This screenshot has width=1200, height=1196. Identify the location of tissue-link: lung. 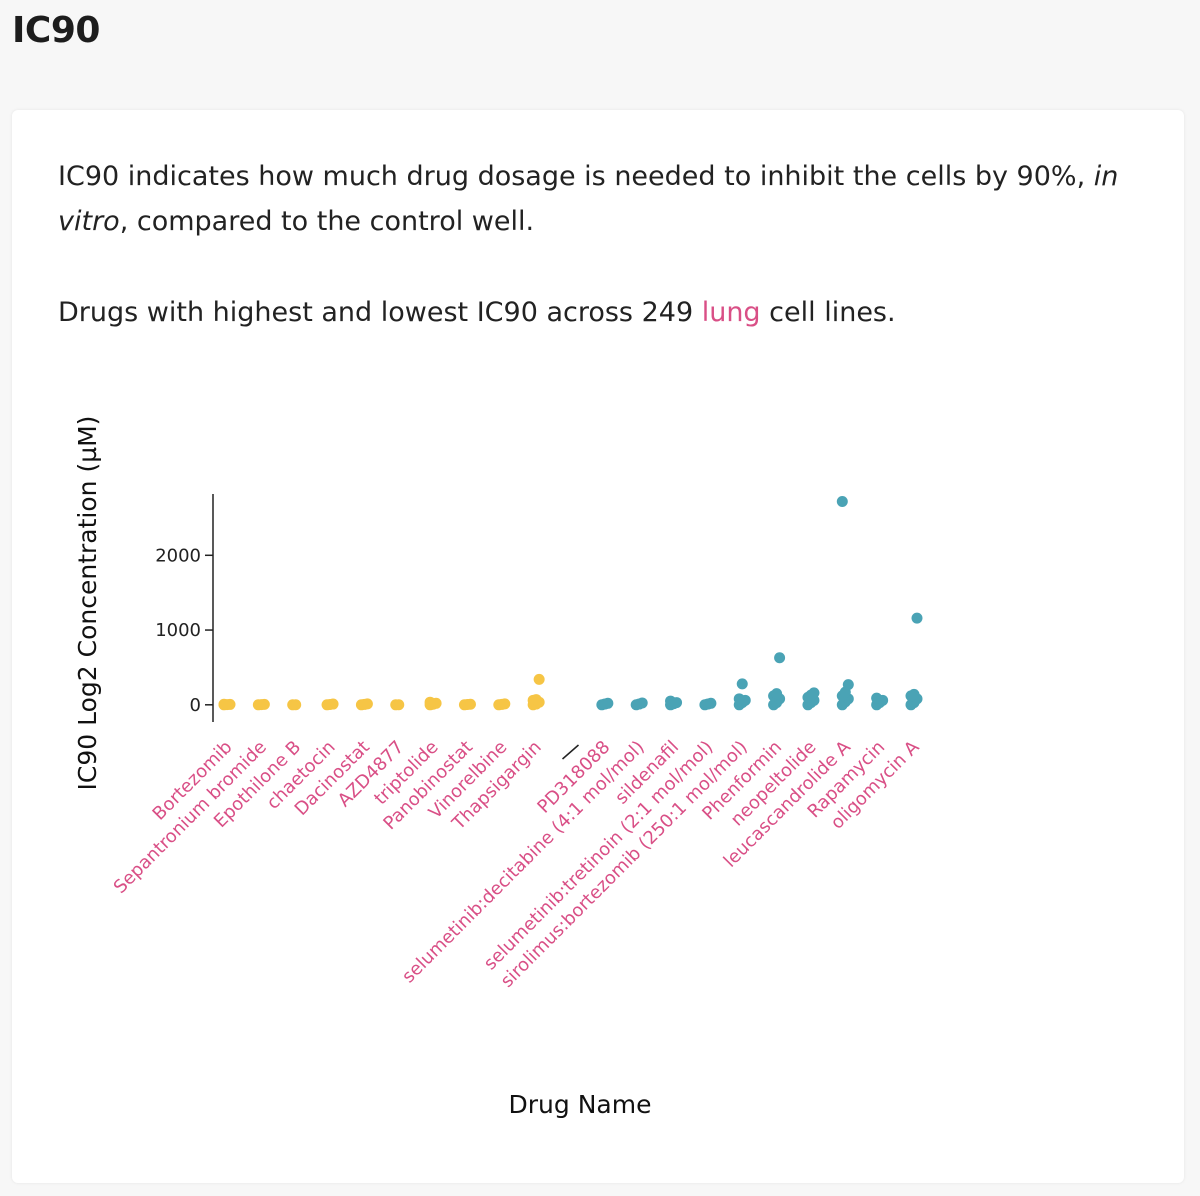
(731, 312).